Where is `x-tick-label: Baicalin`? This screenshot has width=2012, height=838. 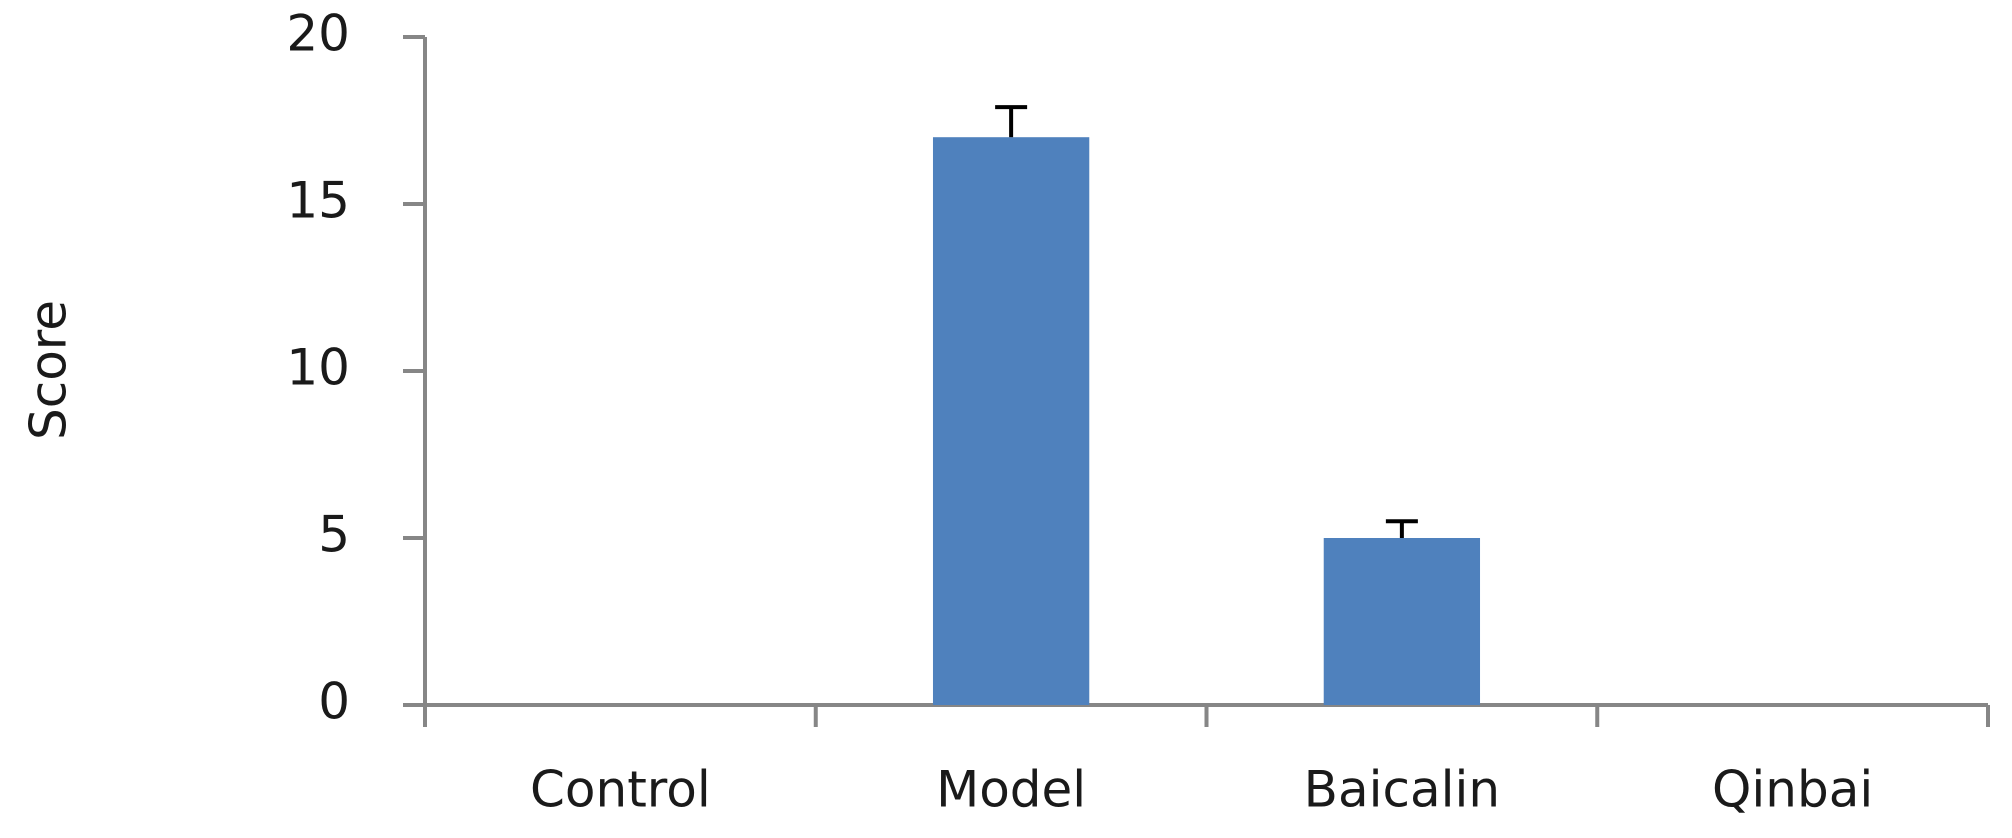 x-tick-label: Baicalin is located at coordinates (1402, 790).